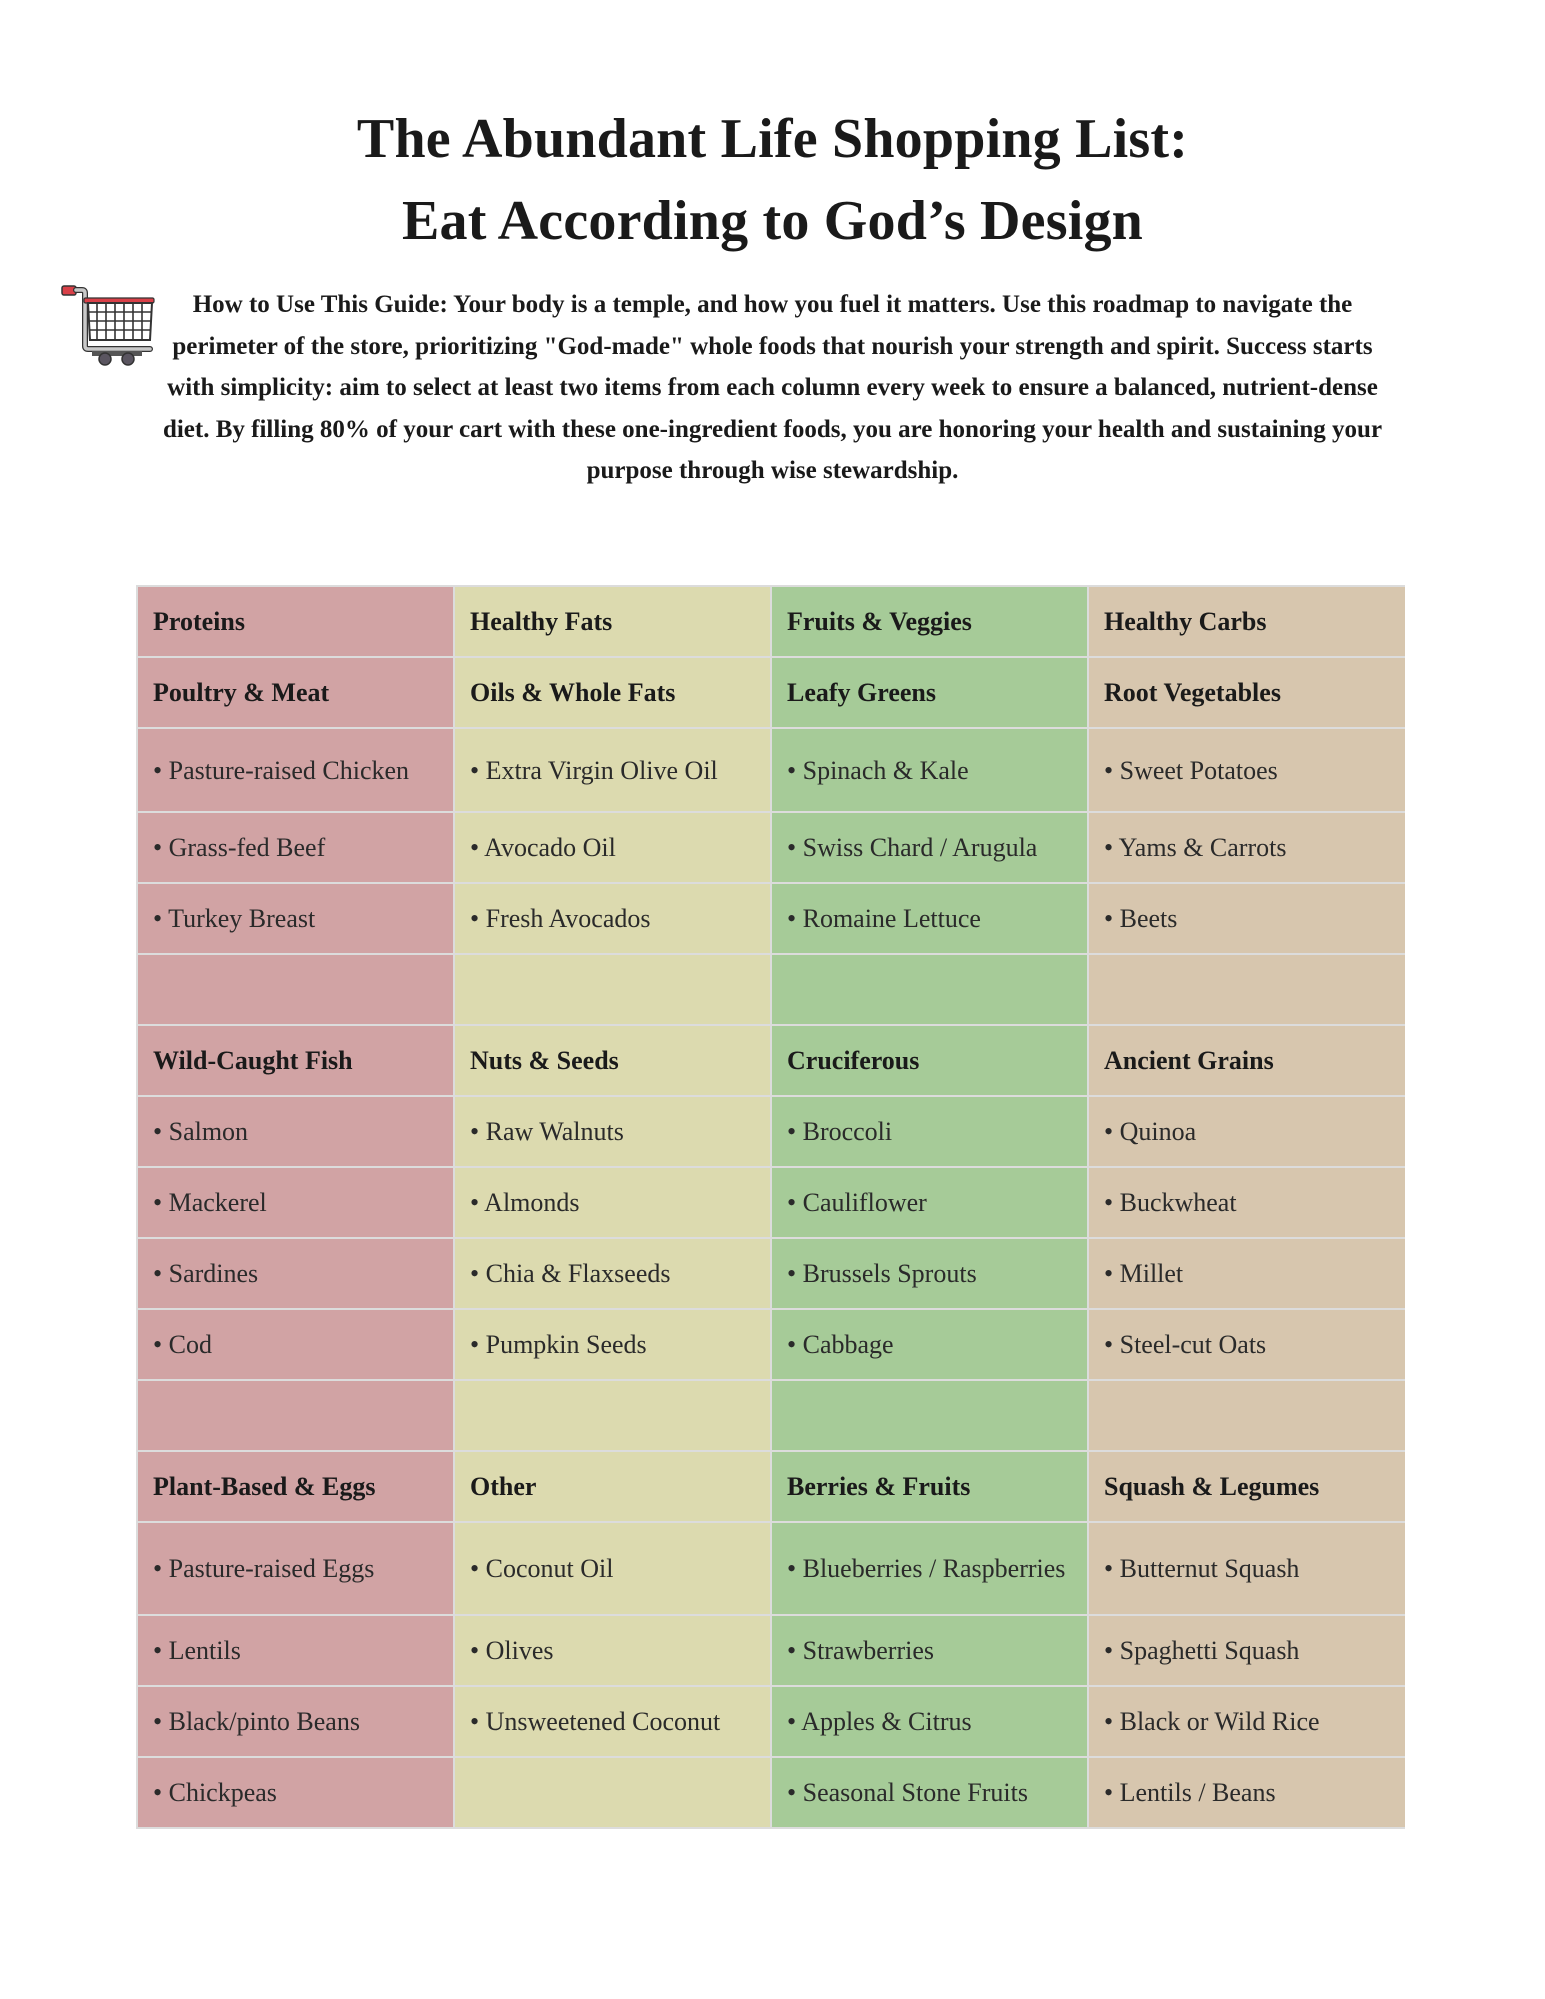 This screenshot has width=1545, height=1999. I want to click on page-title-line-1: The Abundant Life Shopping List:, so click(772, 139).